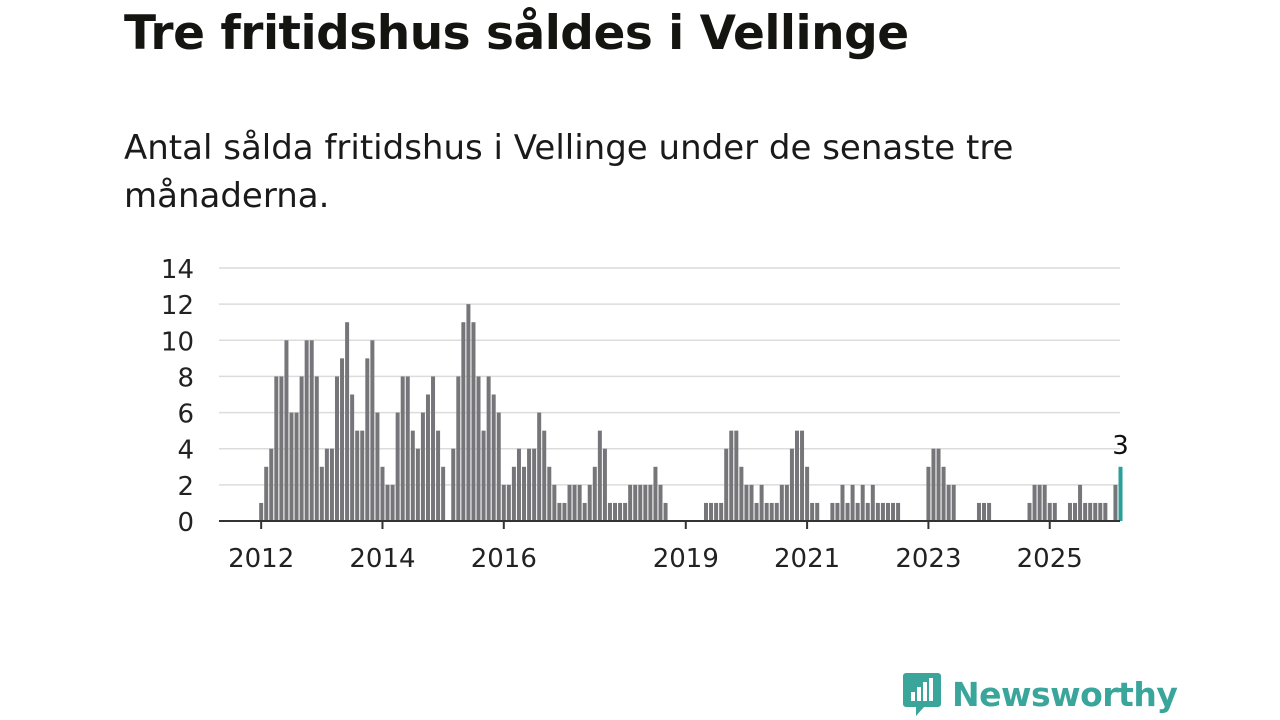 The image size is (1280, 720). Describe the element at coordinates (185, 451) in the screenshot. I see `y-tick-label: 4` at that location.